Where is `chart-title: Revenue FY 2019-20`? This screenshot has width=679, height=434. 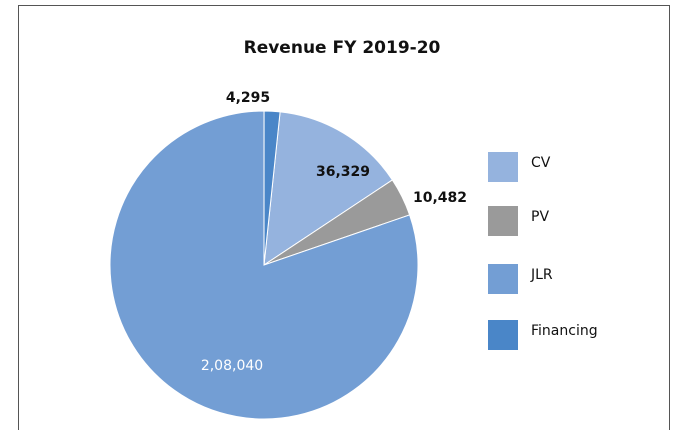 chart-title: Revenue FY 2019-20 is located at coordinates (342, 48).